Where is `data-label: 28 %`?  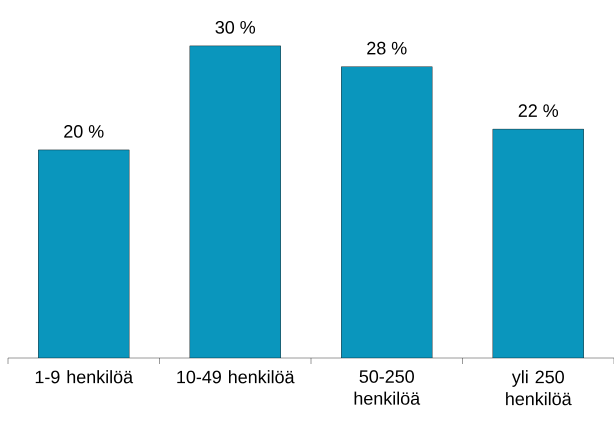
data-label: 28 % is located at coordinates (387, 48).